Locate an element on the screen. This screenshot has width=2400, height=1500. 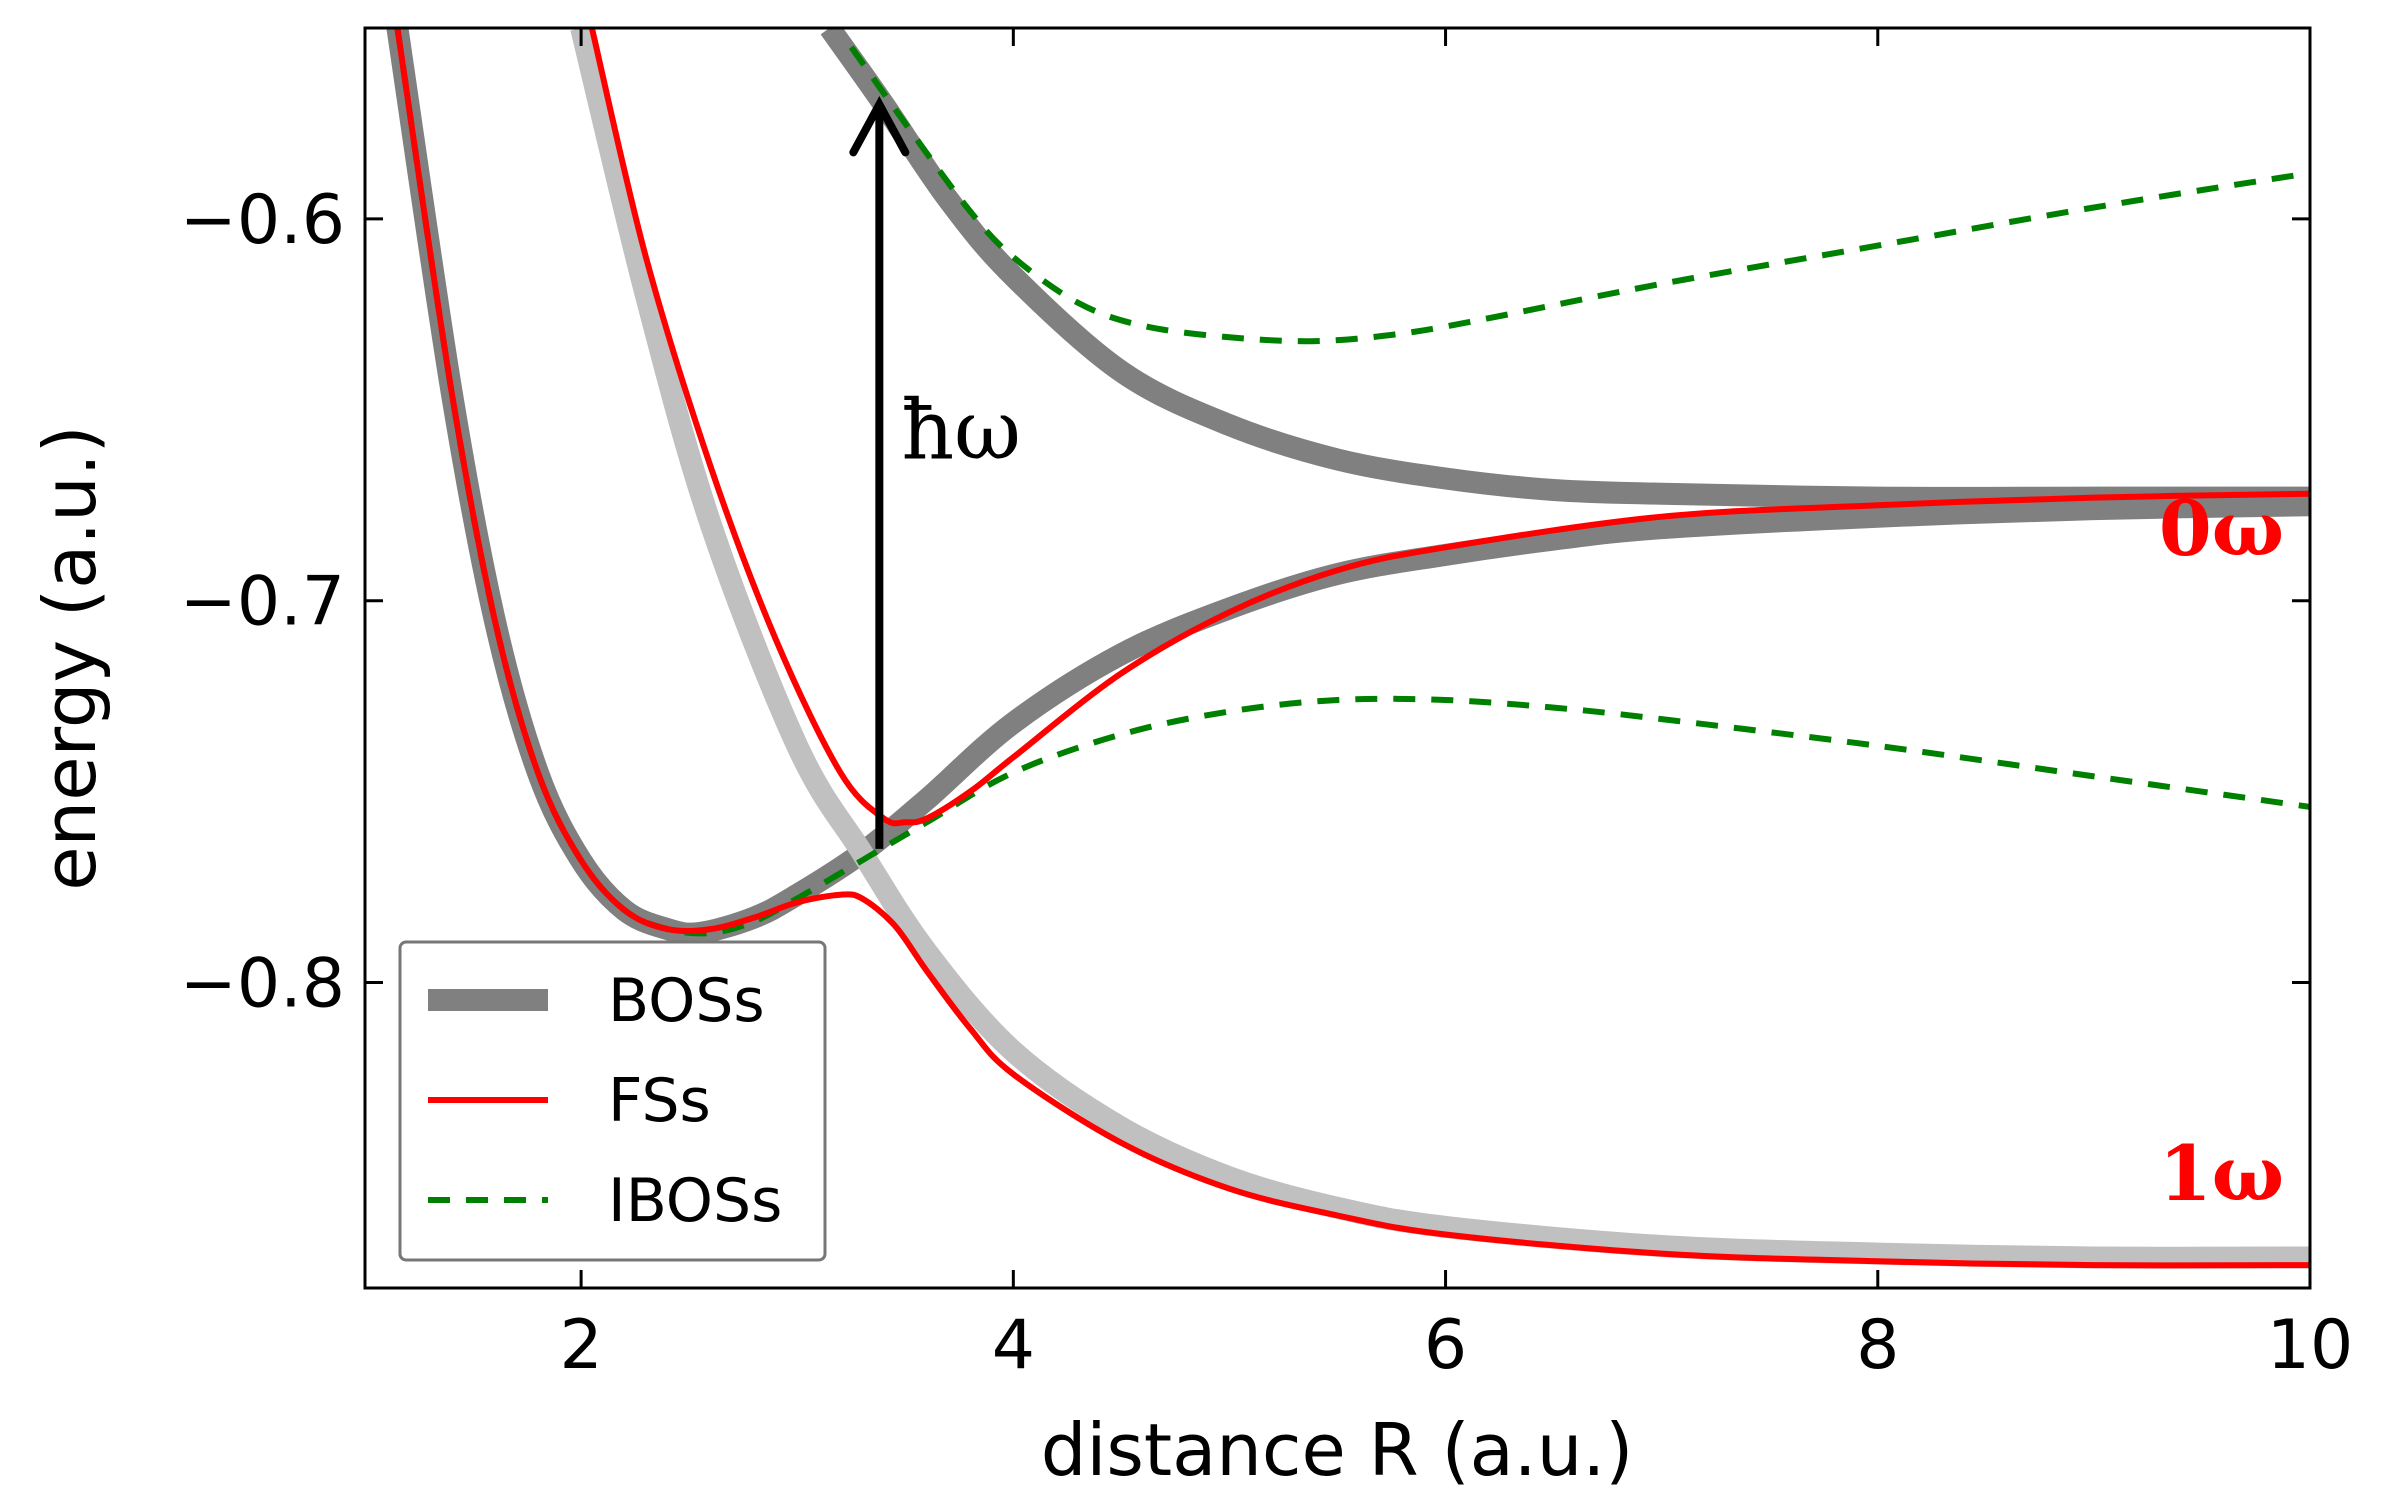
photon-arrow-head is located at coordinates (879, 126).